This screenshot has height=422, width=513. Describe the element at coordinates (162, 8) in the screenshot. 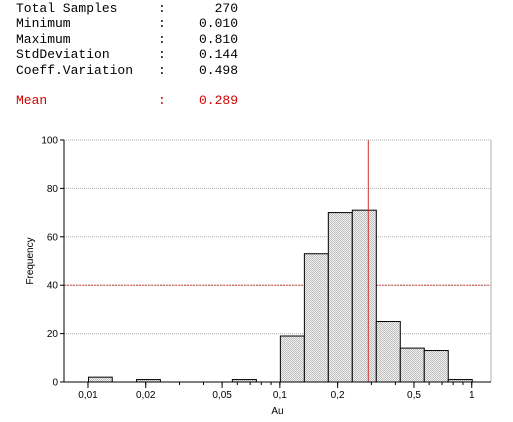

I see `stat-row-0-colon: :` at that location.